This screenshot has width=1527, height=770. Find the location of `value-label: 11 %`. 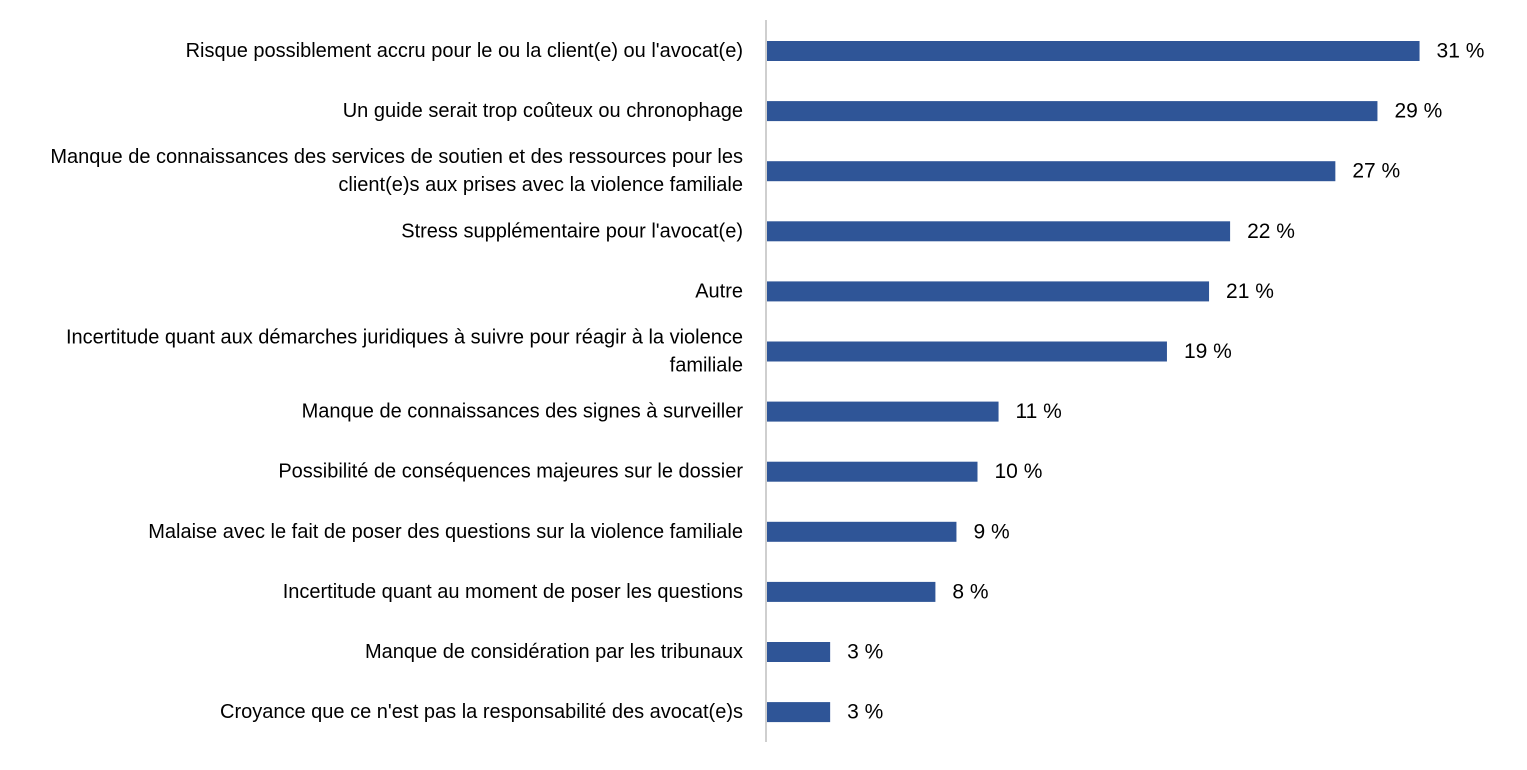

value-label: 11 % is located at coordinates (1039, 411).